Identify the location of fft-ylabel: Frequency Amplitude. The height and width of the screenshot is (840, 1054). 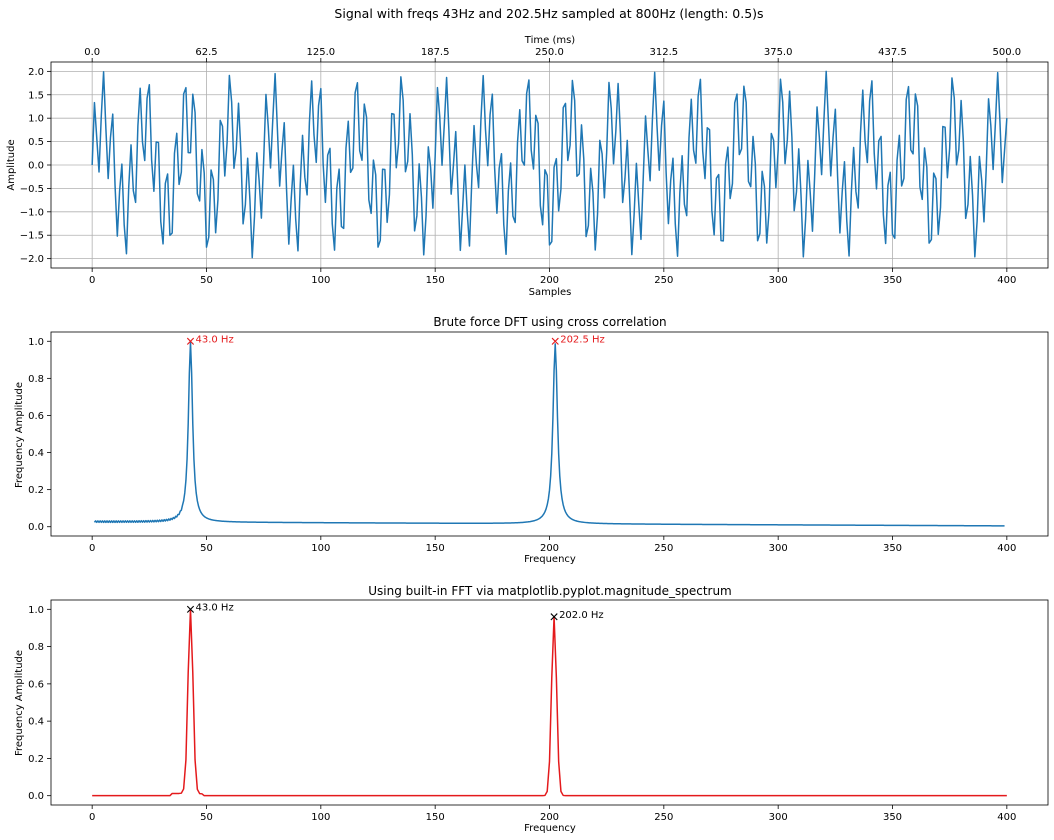
(19, 703).